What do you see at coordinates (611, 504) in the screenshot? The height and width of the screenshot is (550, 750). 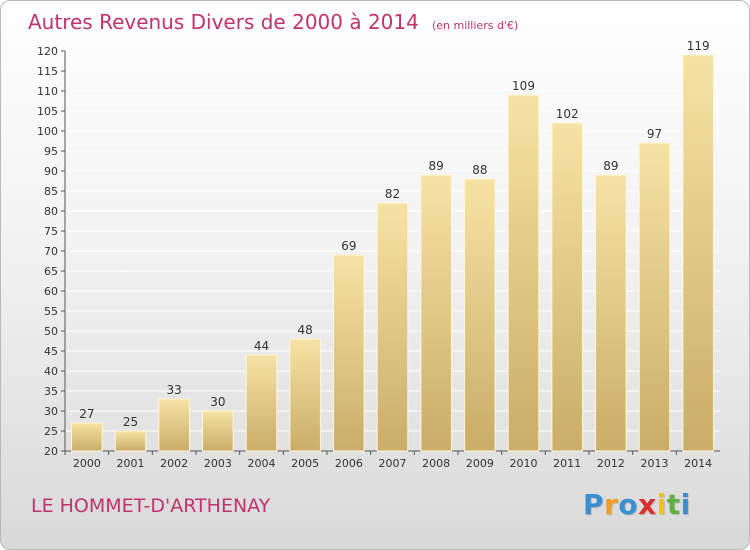 I see `logo-letter: r` at bounding box center [611, 504].